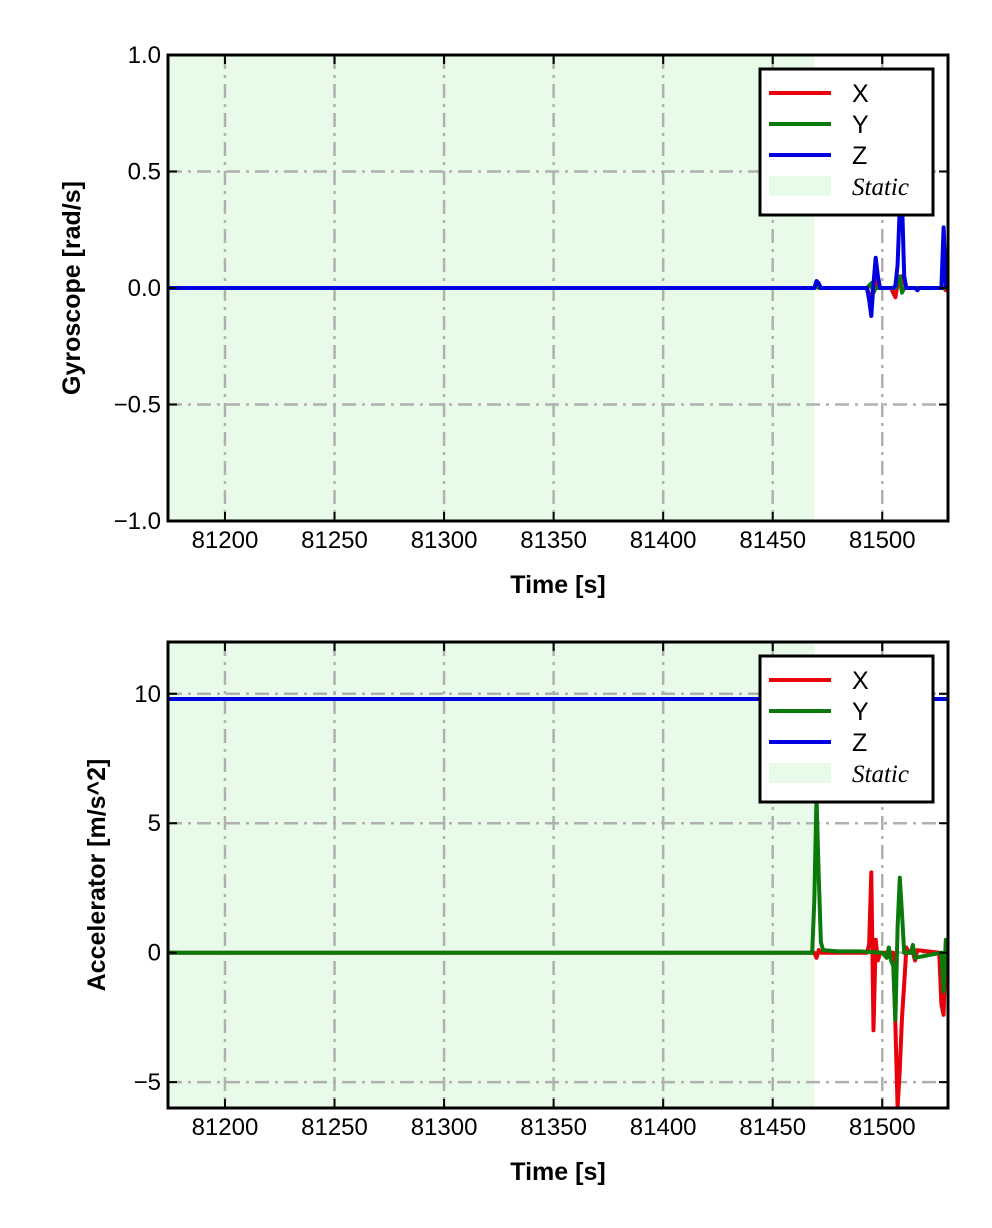  I want to click on series-line-y, so click(558, 908).